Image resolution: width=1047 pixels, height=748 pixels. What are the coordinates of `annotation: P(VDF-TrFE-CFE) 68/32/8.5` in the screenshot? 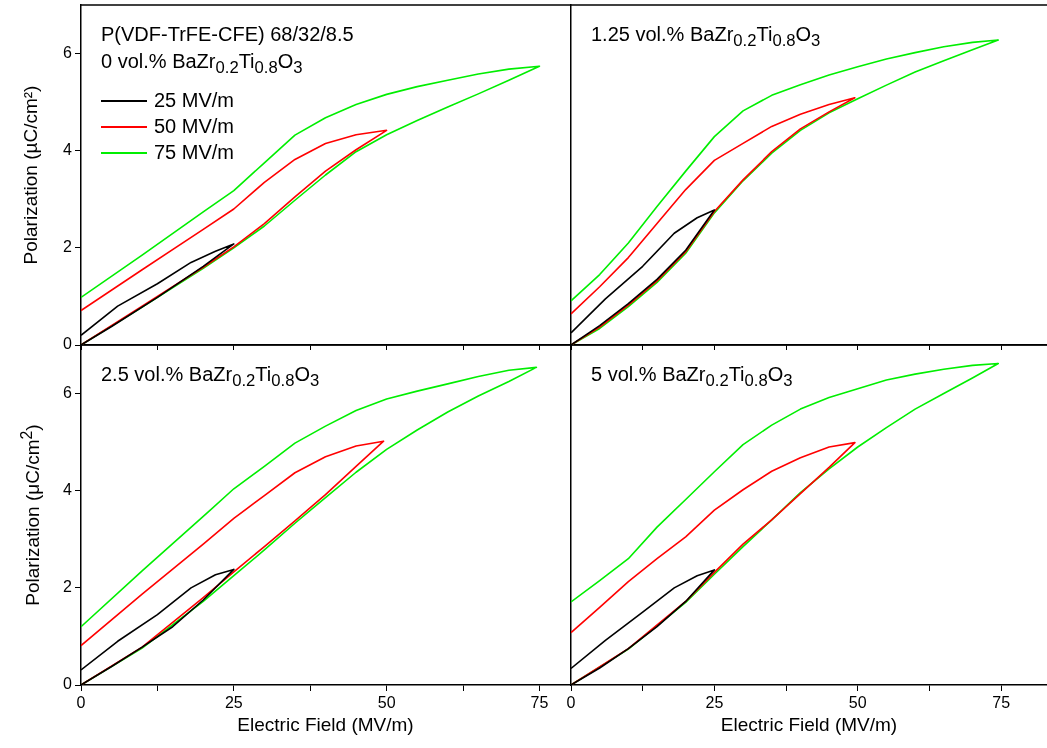 It's located at (227, 34).